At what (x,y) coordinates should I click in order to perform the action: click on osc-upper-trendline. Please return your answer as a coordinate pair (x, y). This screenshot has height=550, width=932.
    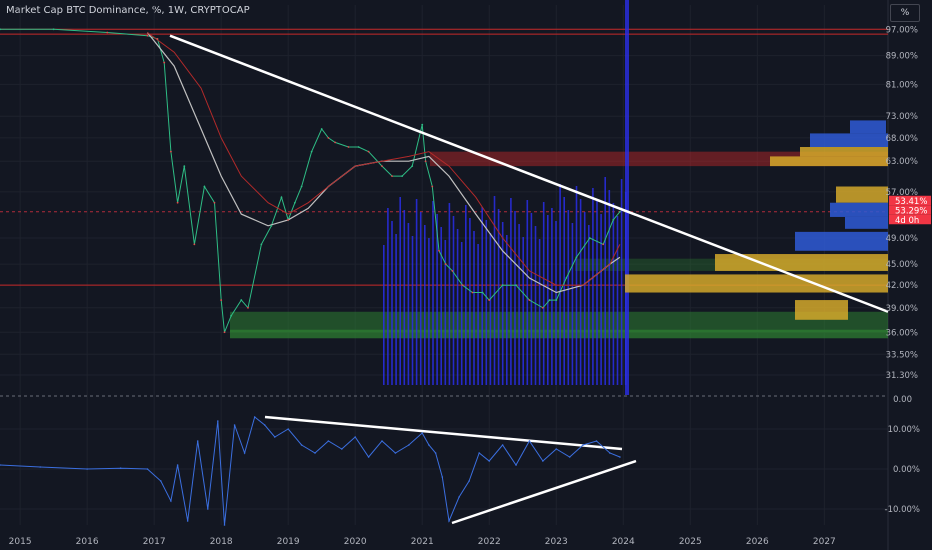
    Looking at the image, I should click on (443, 433).